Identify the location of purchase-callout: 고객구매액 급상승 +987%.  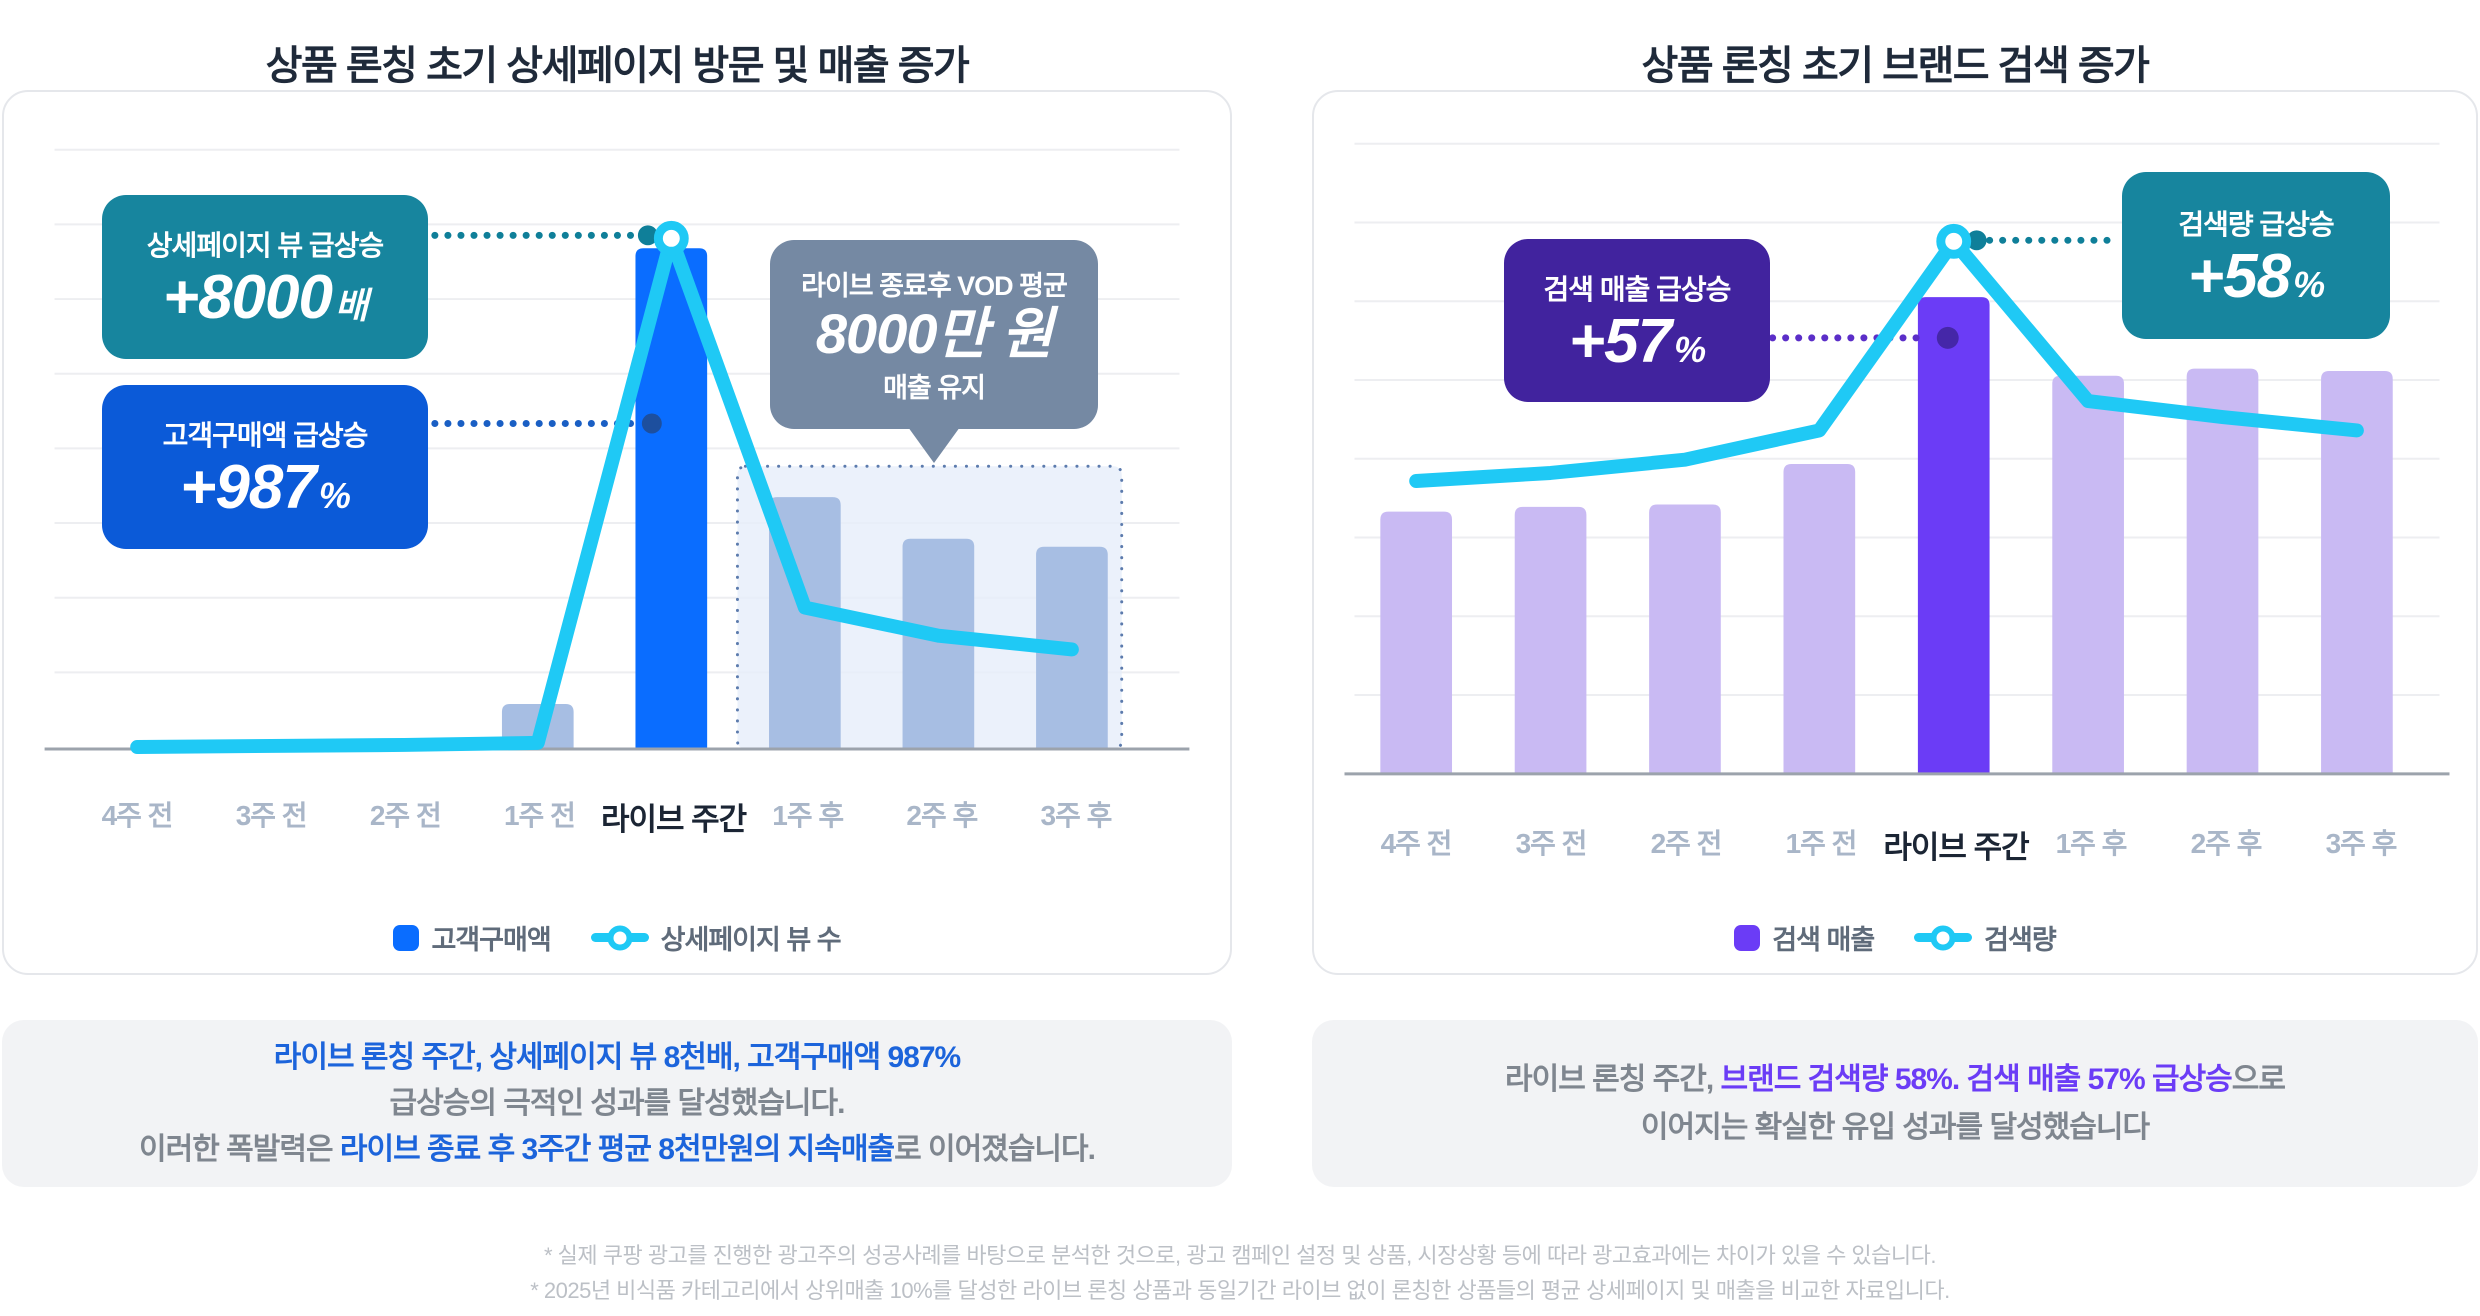
(265, 467).